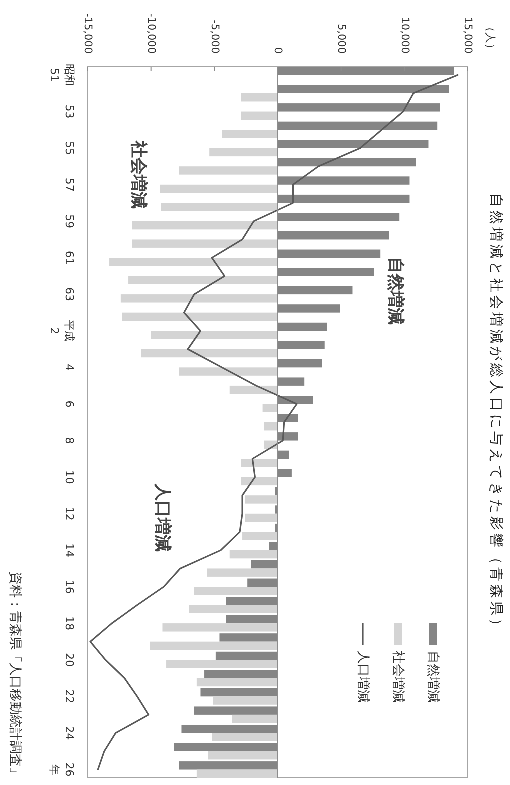 Image resolution: width=510 pixels, height=785 pixels. What do you see at coordinates (69, 440) in the screenshot?
I see `y-tick-label: 8` at bounding box center [69, 440].